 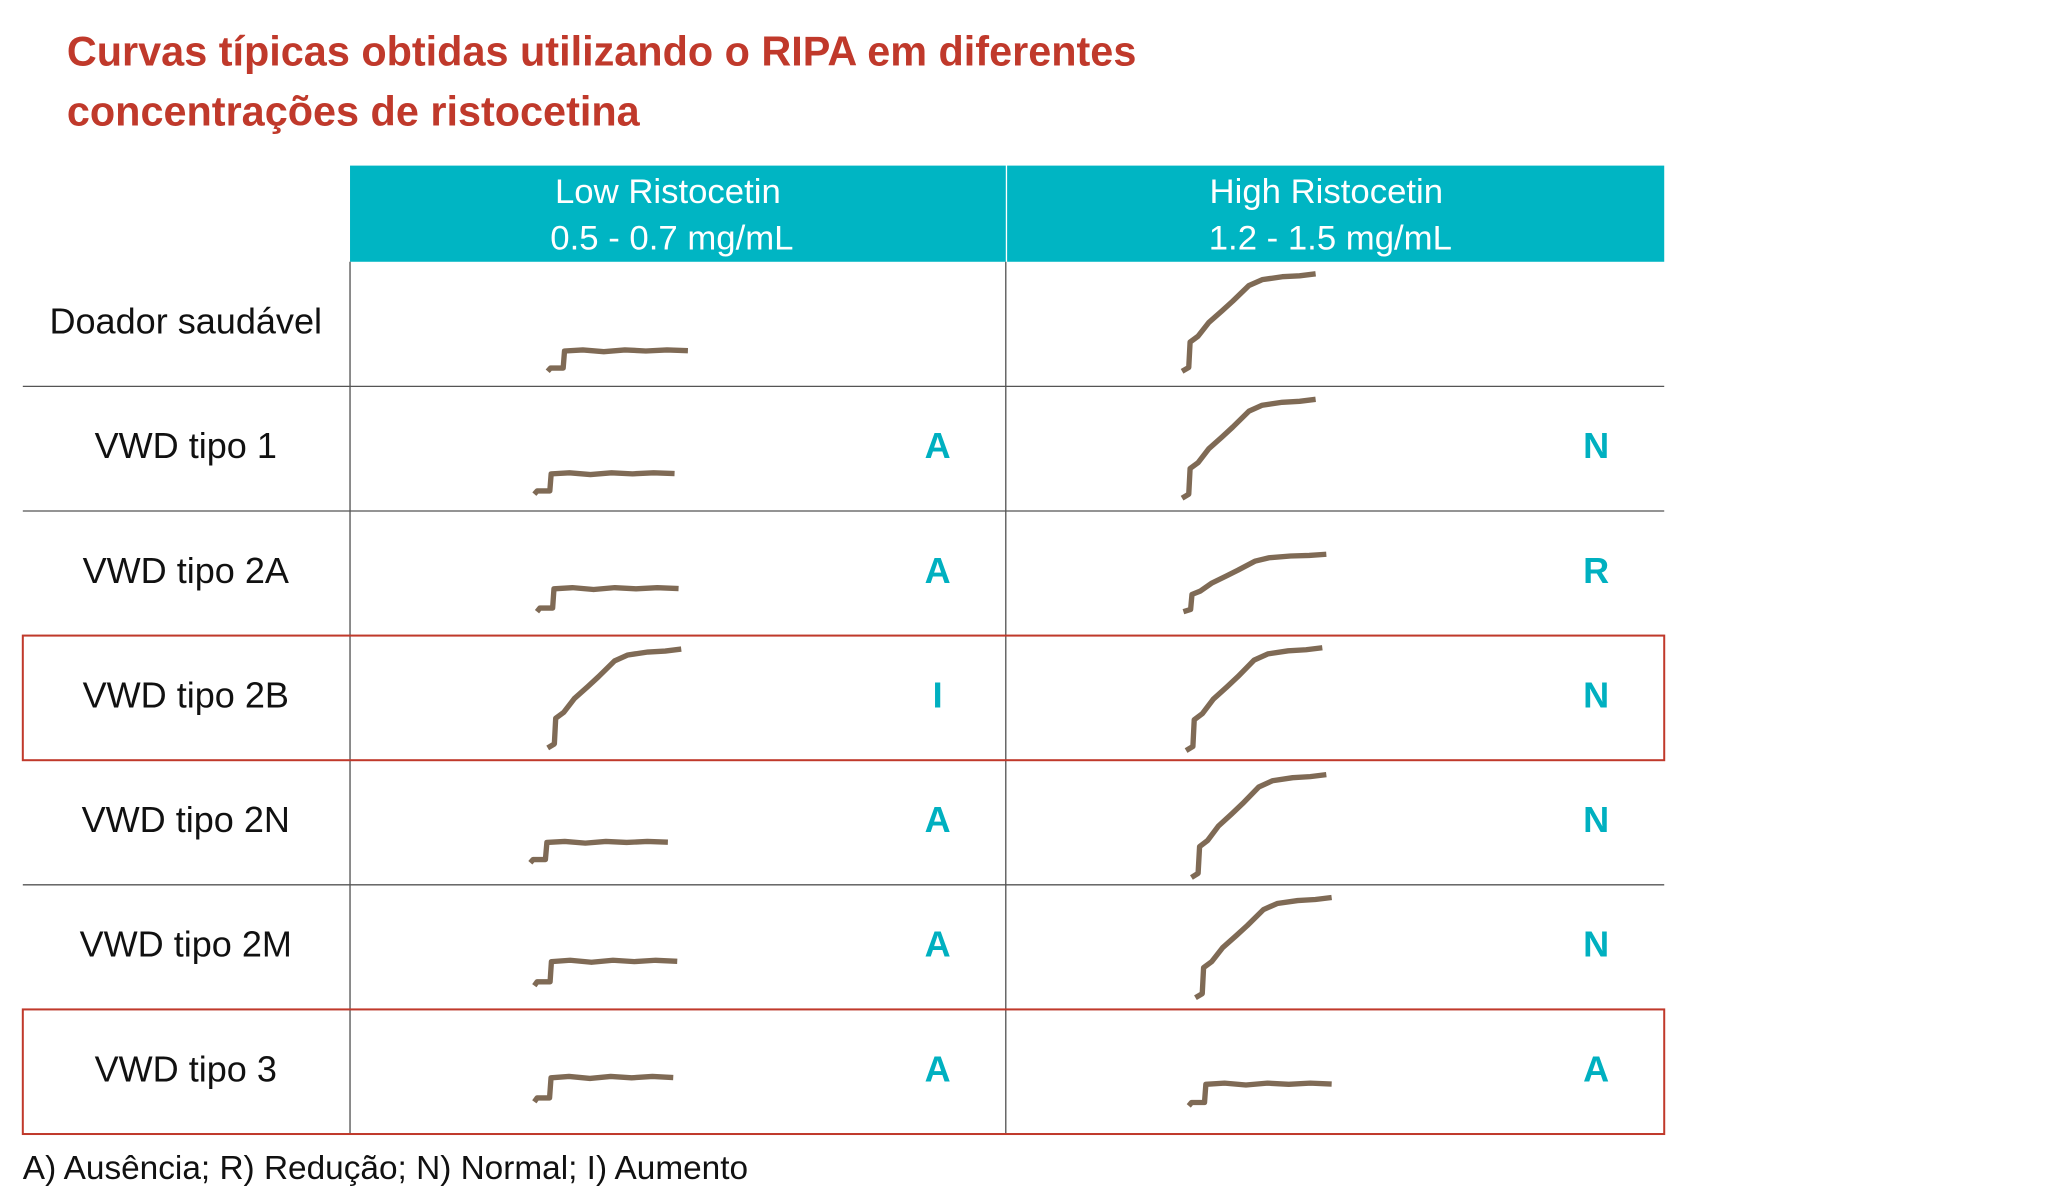 I want to click on column-range: 0.5 - 0.7 mg/mL, so click(x=671, y=239).